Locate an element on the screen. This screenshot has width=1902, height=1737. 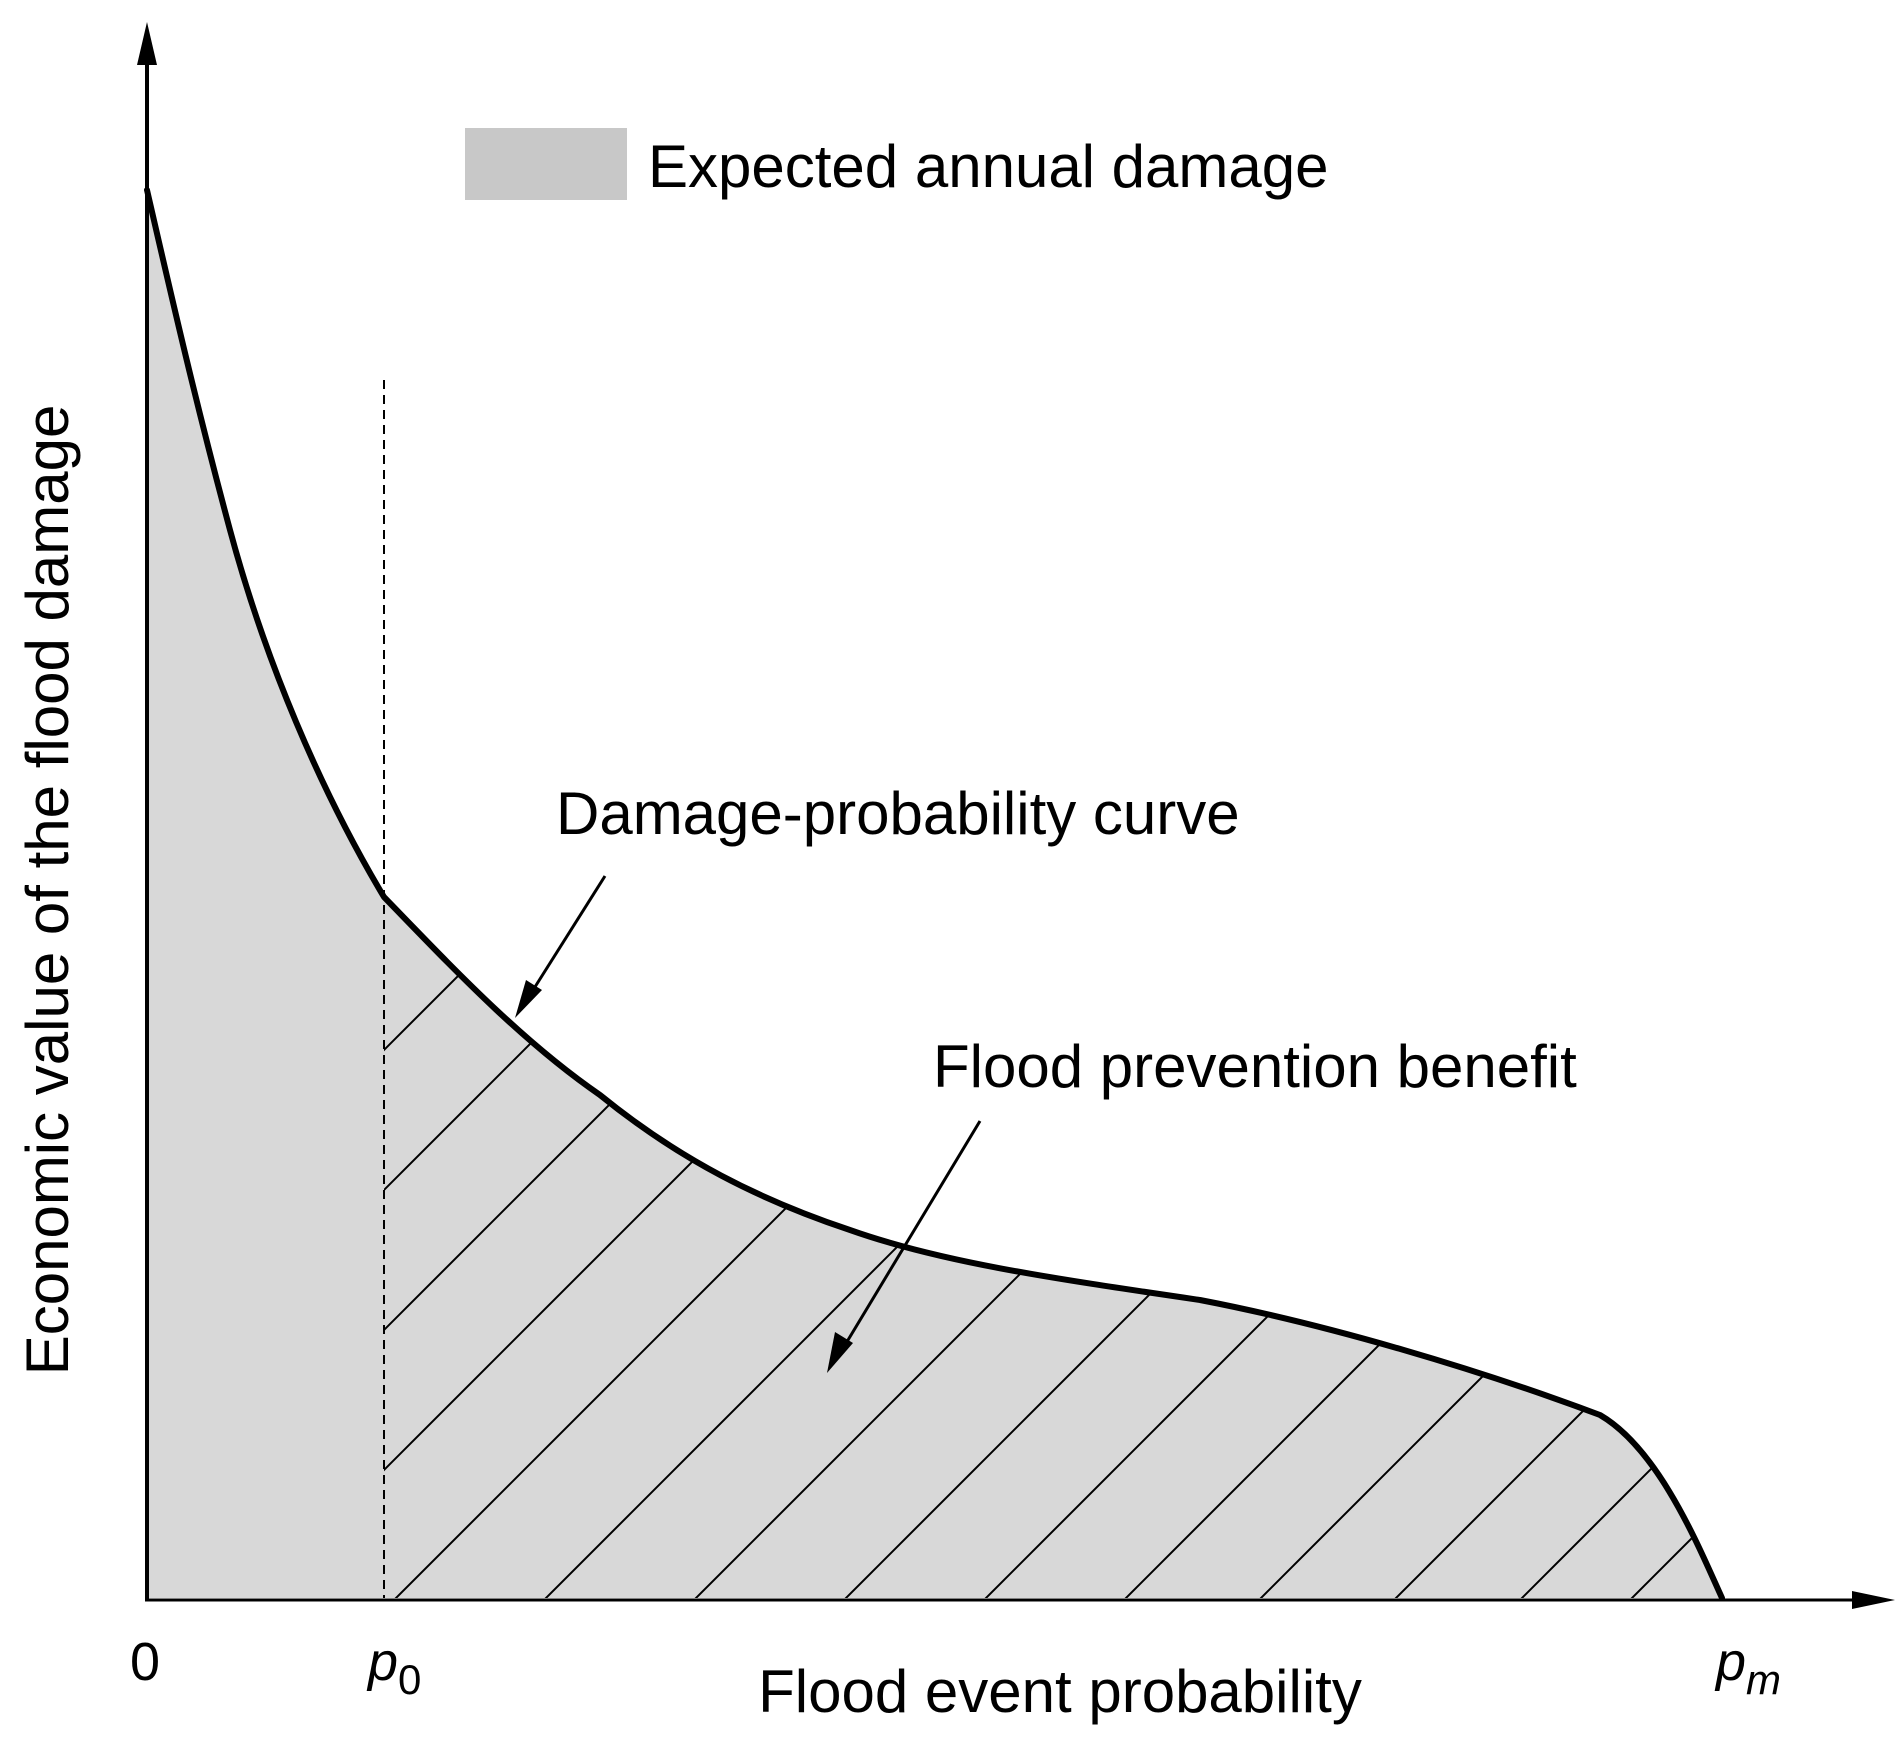
x-axis-arrowhead is located at coordinates (1873, 1600).